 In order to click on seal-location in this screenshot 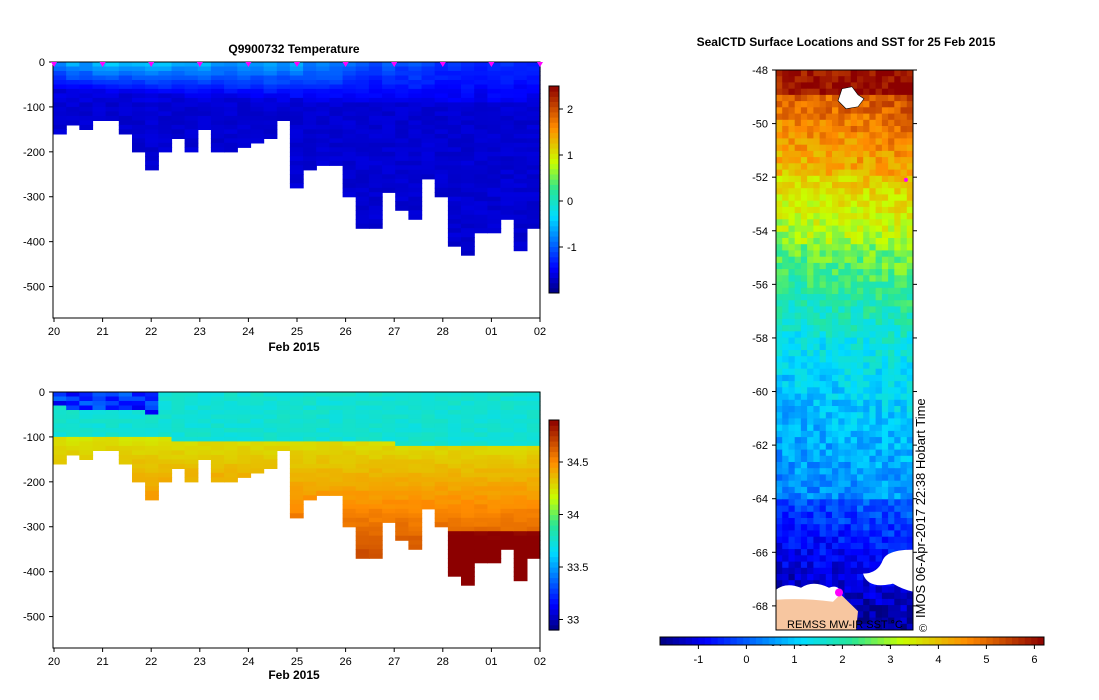, I will do `click(839, 592)`.